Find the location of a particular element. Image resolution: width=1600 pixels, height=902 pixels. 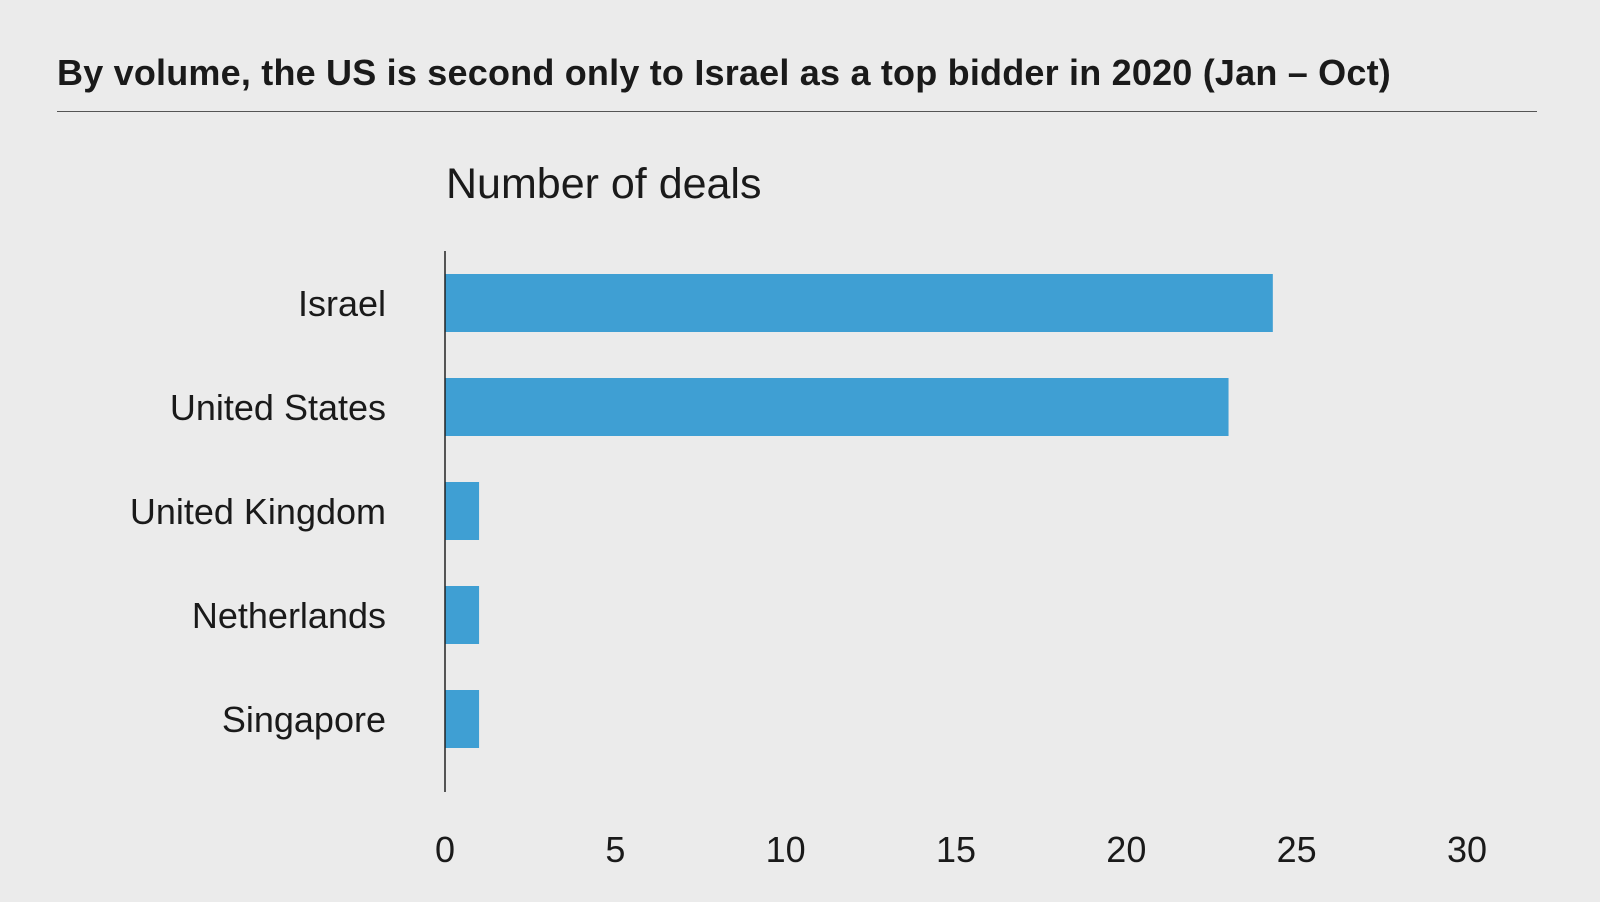

x-tick-label-30: 30 is located at coordinates (1467, 849).